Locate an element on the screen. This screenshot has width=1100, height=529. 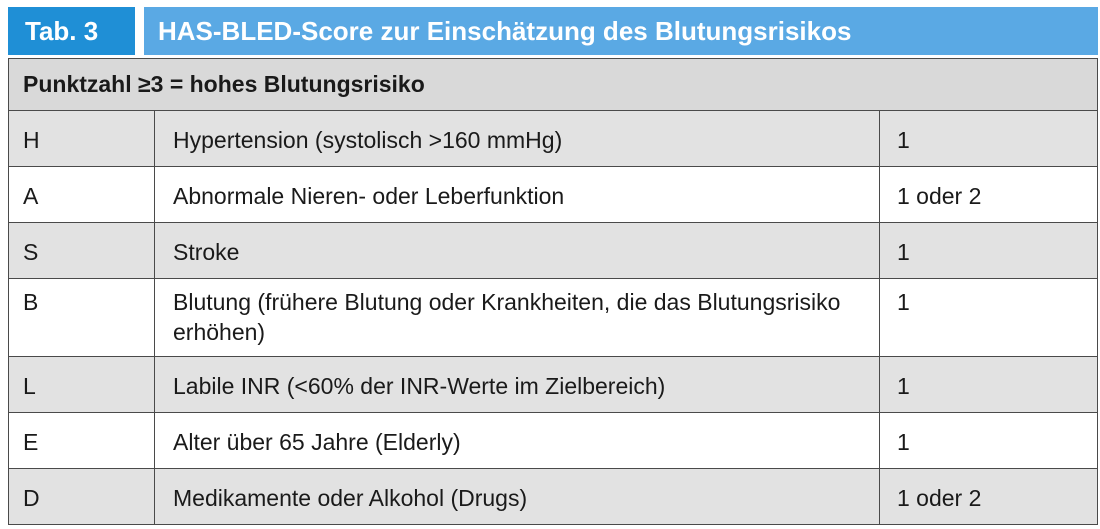
row-letter: A is located at coordinates (81, 194).